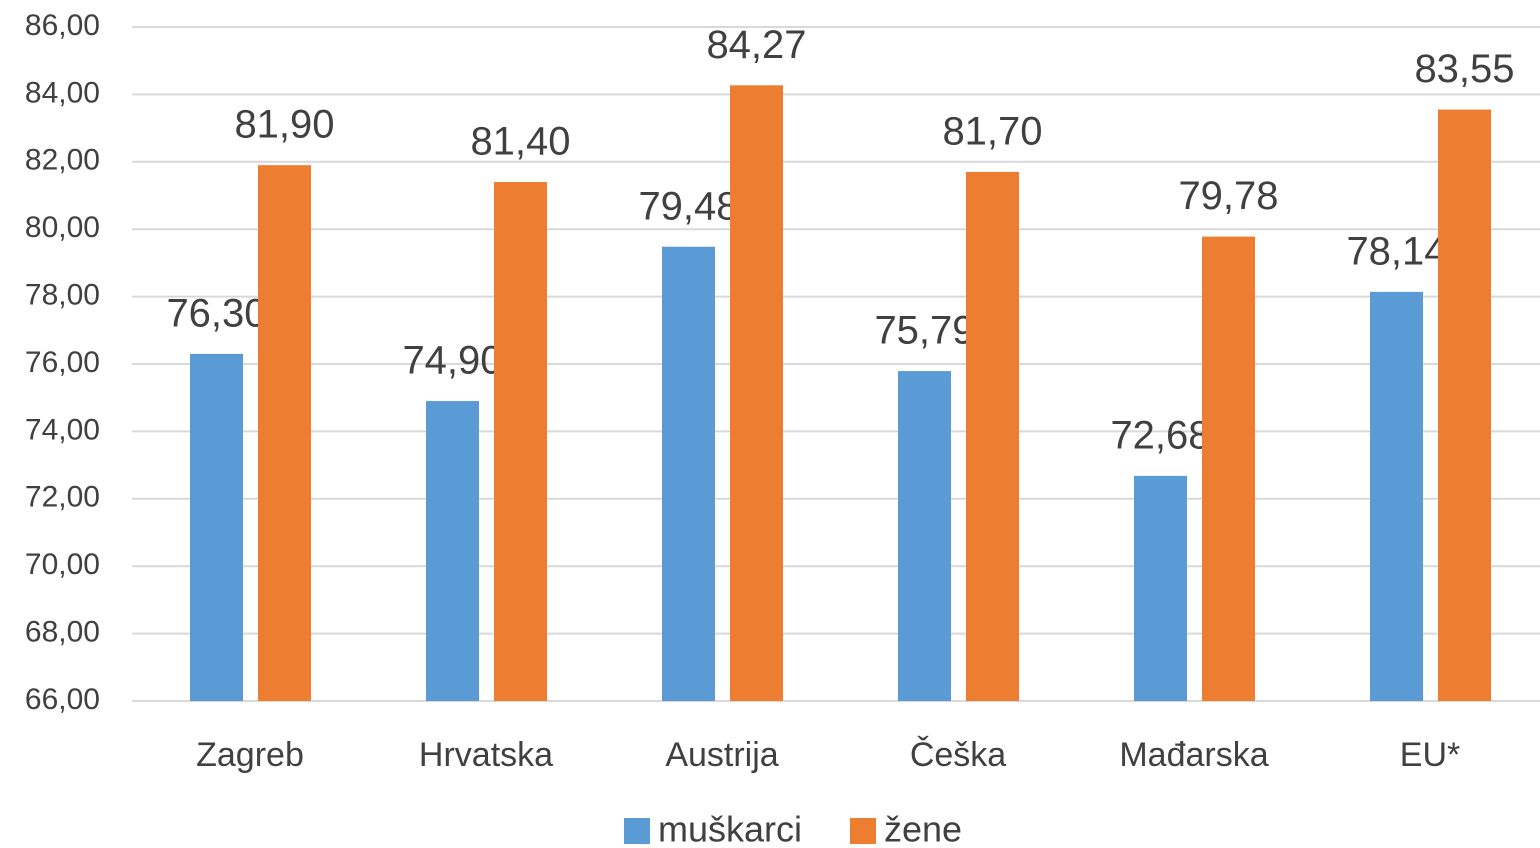 The height and width of the screenshot is (848, 1540). Describe the element at coordinates (216, 313) in the screenshot. I see `value-label: 76,30` at that location.